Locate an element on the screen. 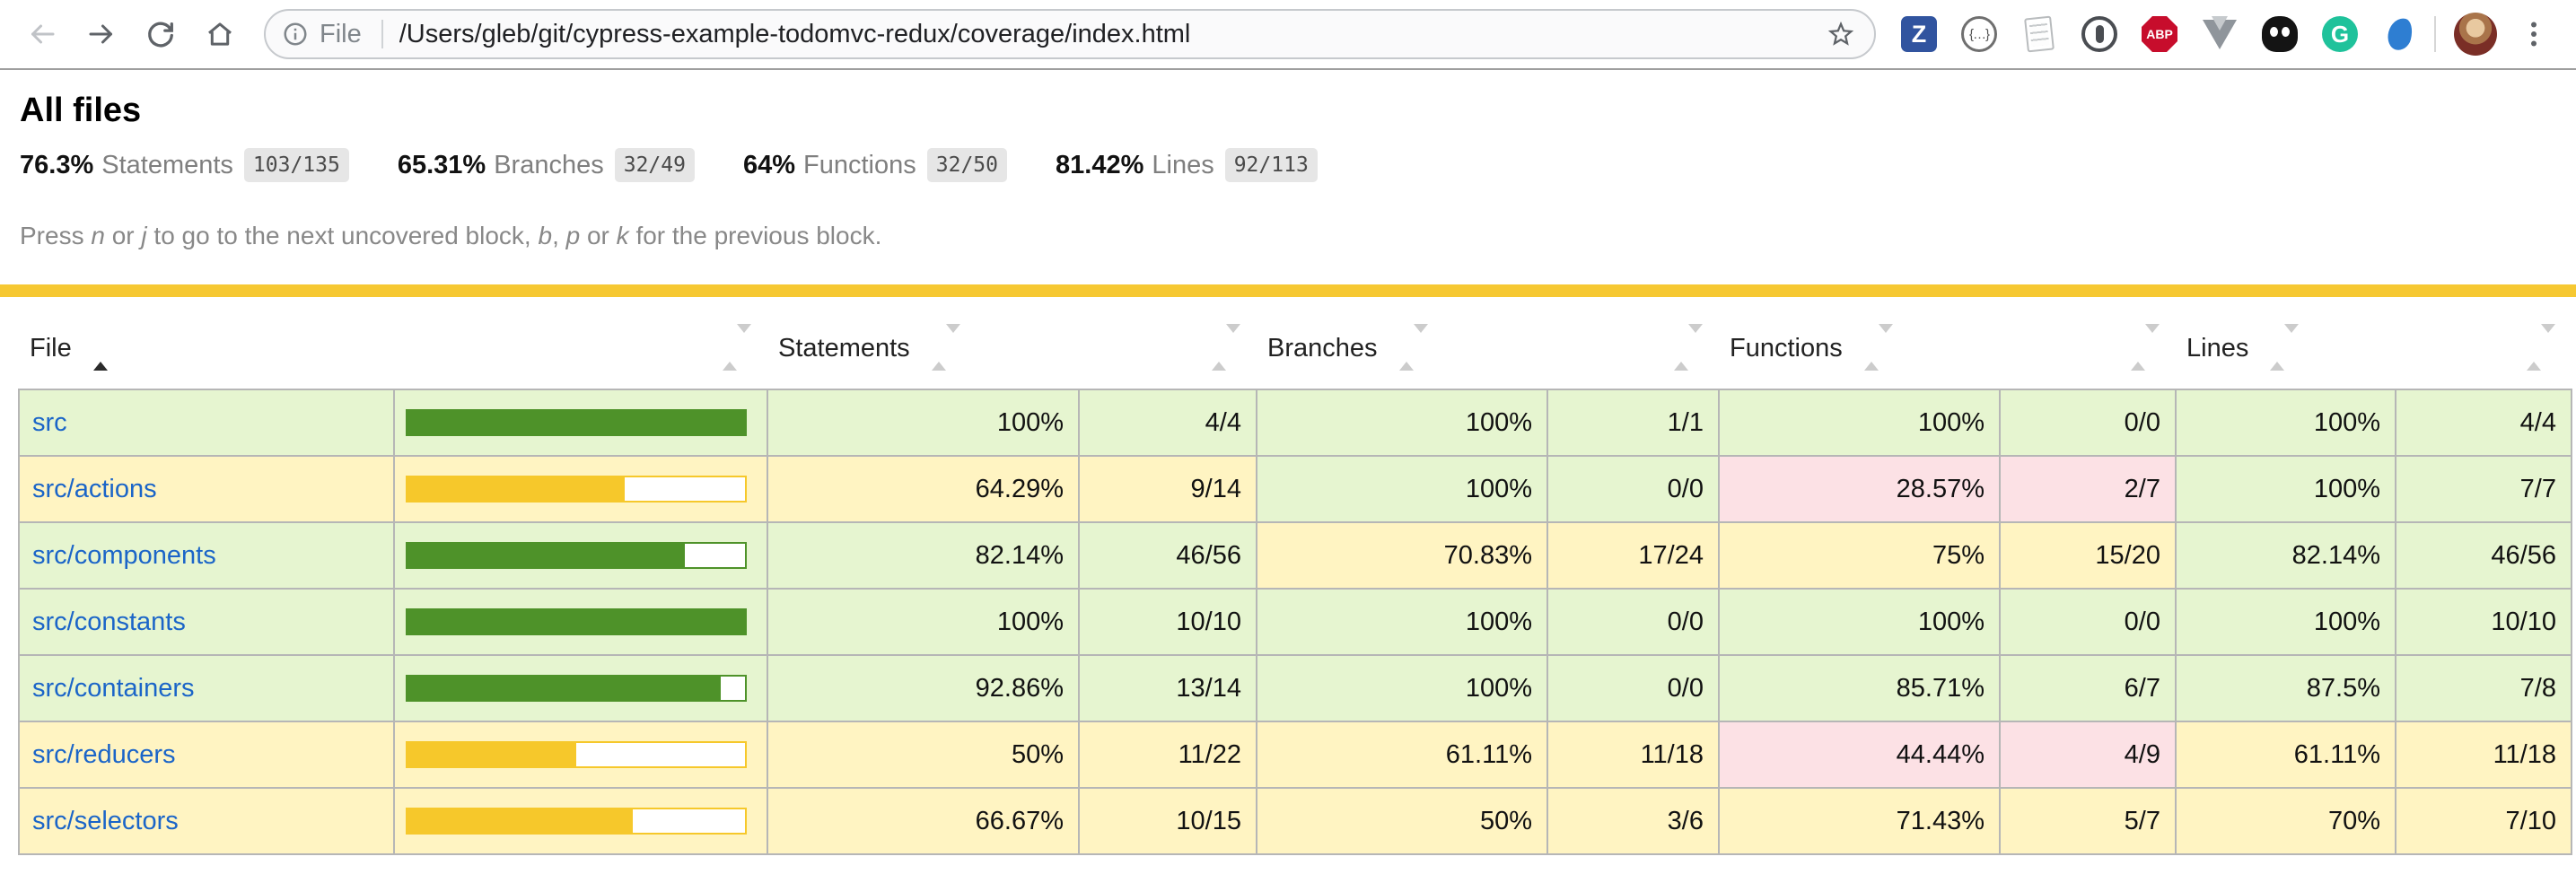 The width and height of the screenshot is (2576, 874). file-cell: src/containers is located at coordinates (206, 688).